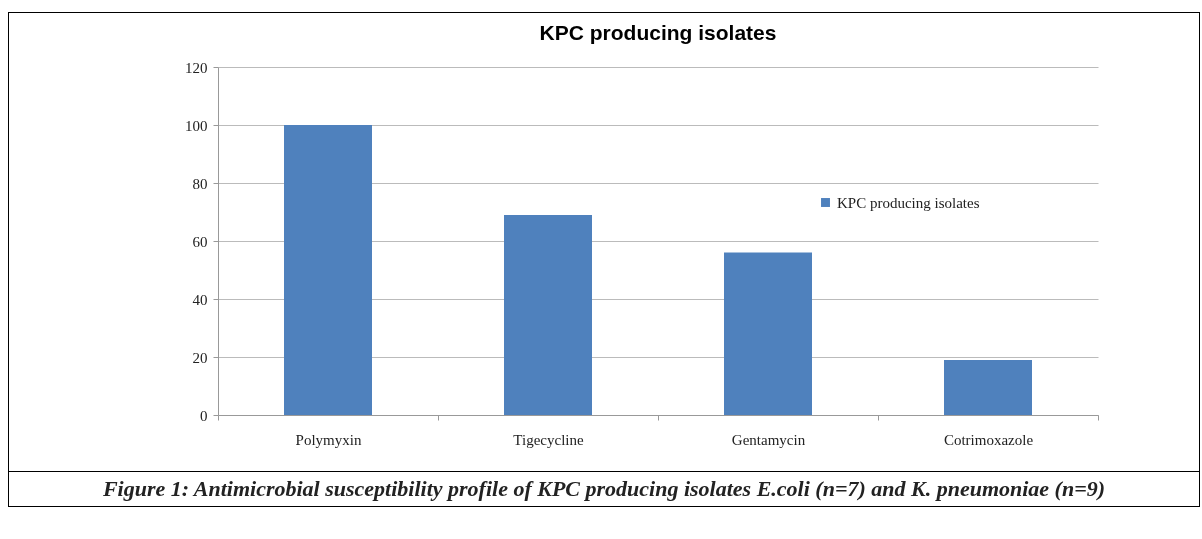 The width and height of the screenshot is (1202, 539). Describe the element at coordinates (768, 439) in the screenshot. I see `x-tick-label: Gentamycin` at that location.